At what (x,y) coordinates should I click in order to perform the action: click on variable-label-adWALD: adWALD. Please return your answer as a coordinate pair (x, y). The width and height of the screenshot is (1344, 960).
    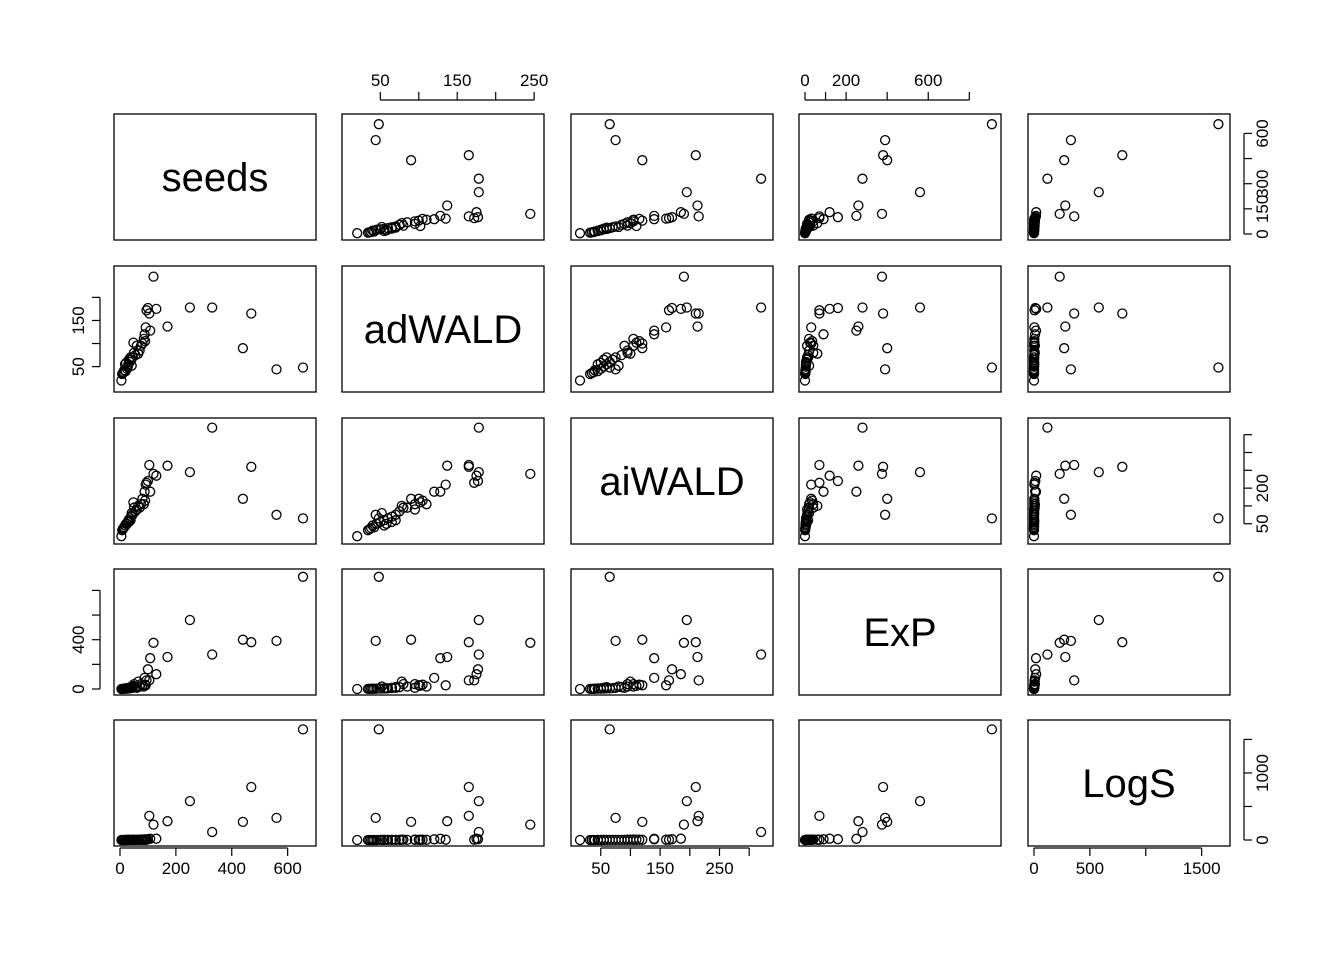
    Looking at the image, I should click on (443, 330).